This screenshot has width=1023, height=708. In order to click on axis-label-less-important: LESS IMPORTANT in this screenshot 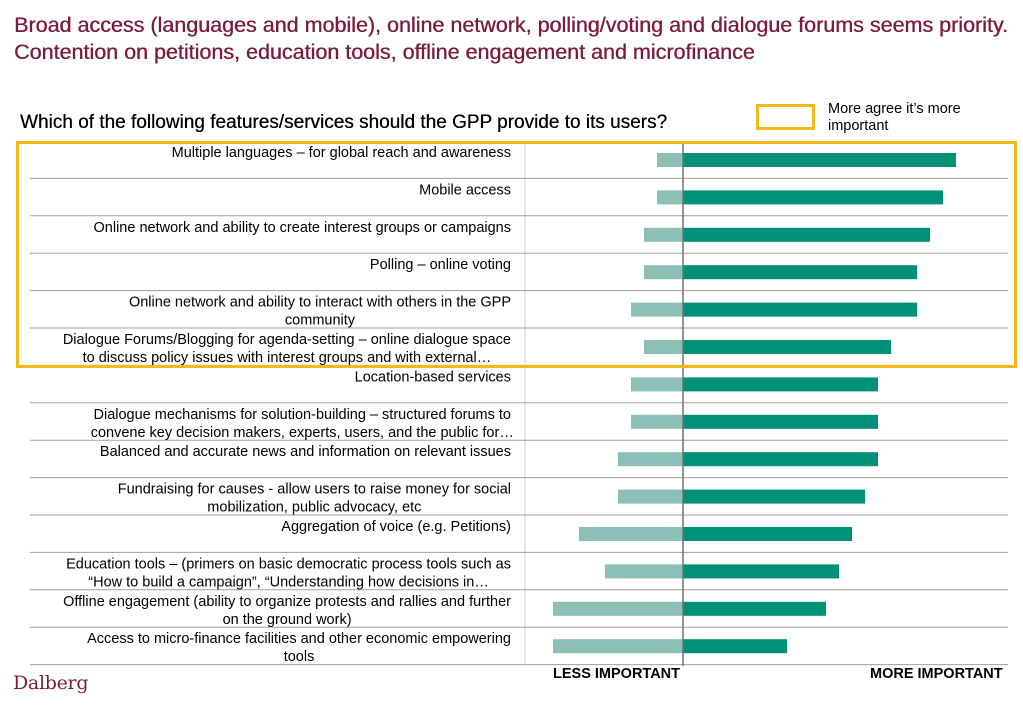, I will do `click(617, 674)`.